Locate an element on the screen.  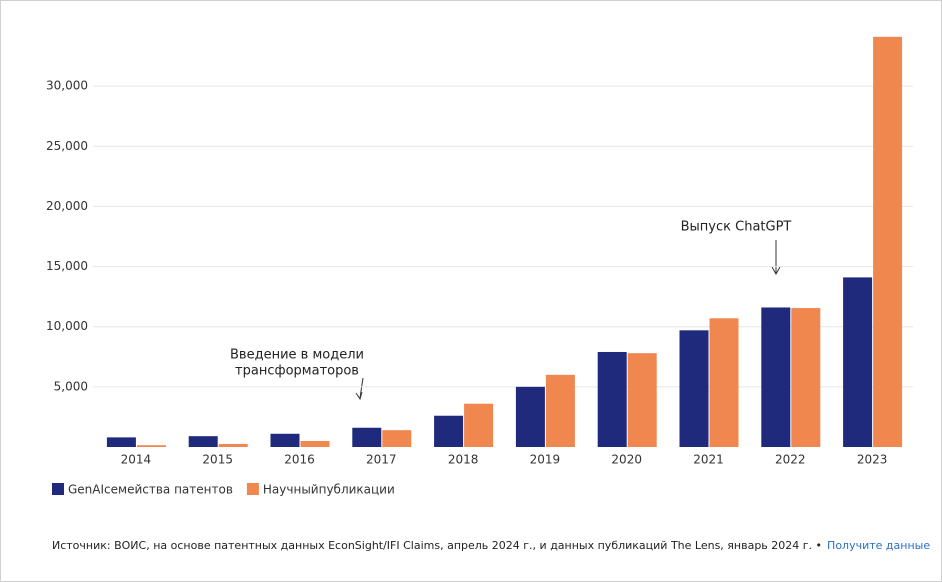
x-tick-label: 2018 is located at coordinates (463, 460).